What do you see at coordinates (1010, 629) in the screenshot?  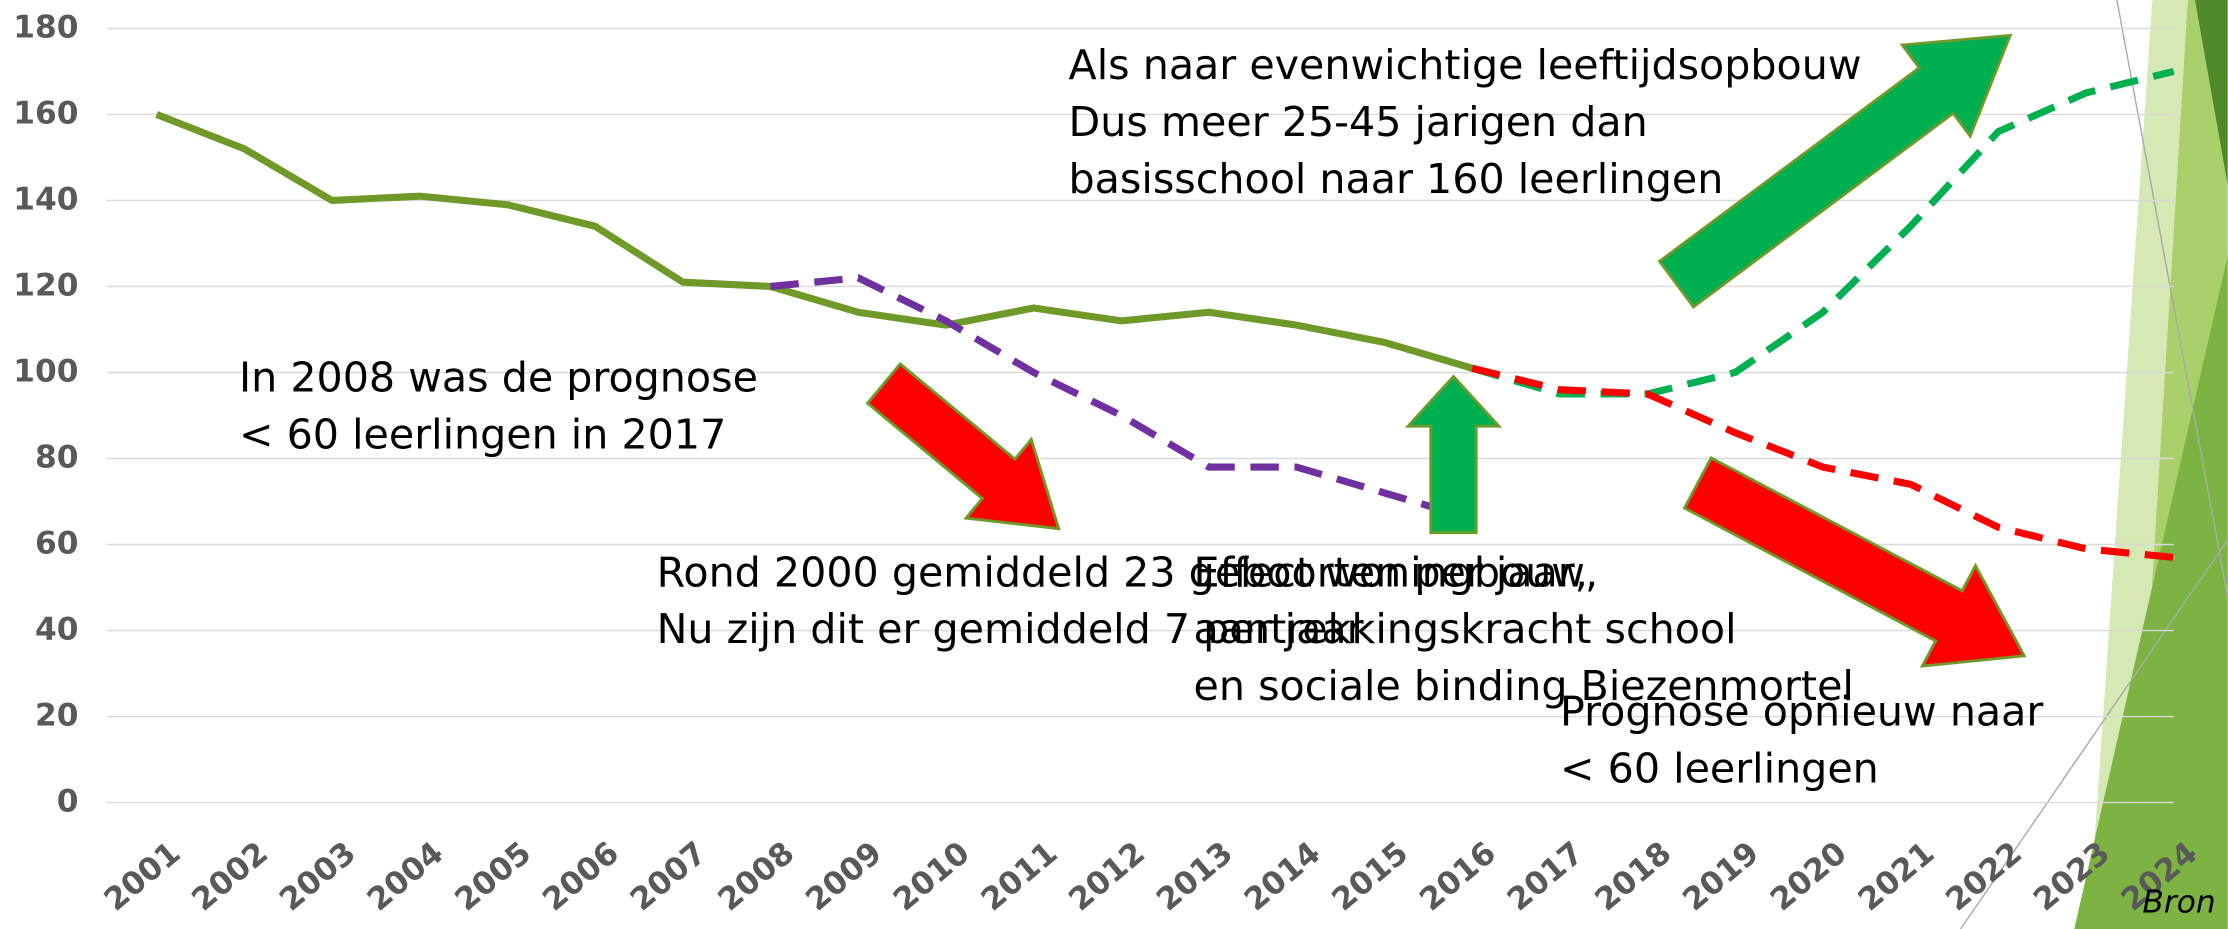 I see `annotation: Nu zijn dit er gemiddeld 7 per jaar` at bounding box center [1010, 629].